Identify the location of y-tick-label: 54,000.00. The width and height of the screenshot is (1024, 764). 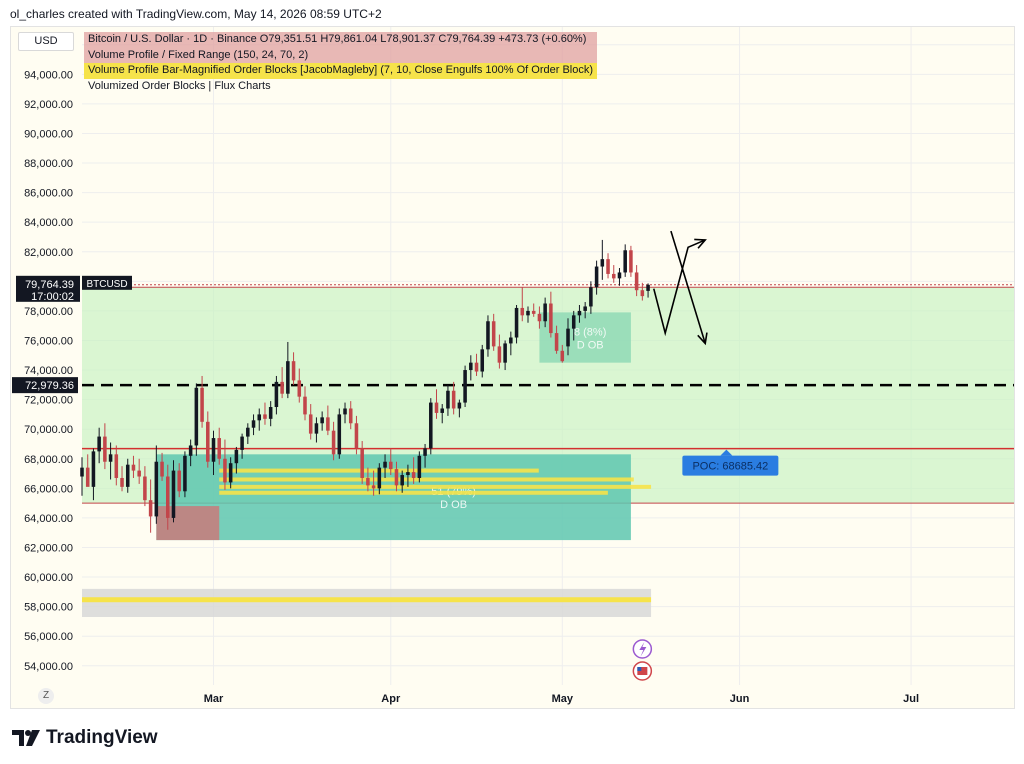
(48, 667).